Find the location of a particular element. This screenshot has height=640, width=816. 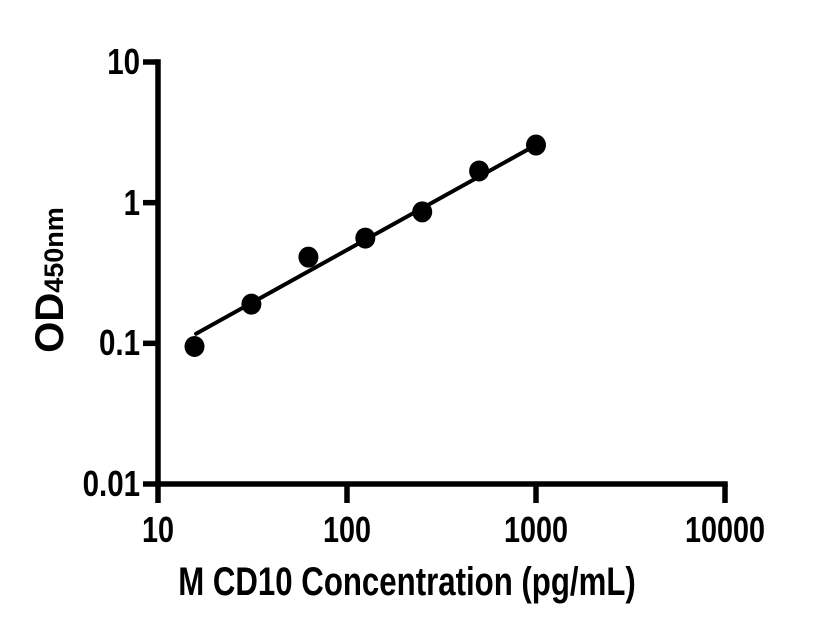

y-tick-label: 10 is located at coordinates (123, 61).